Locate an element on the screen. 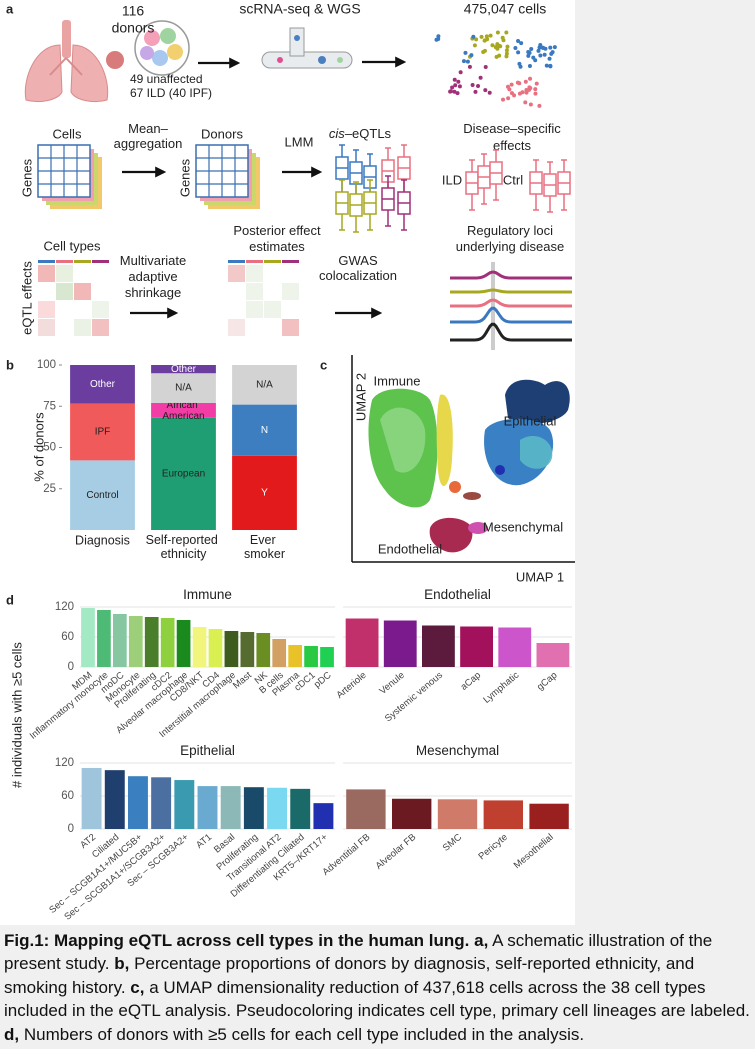 The height and width of the screenshot is (1049, 755). segment-label: Control is located at coordinates (102, 495).